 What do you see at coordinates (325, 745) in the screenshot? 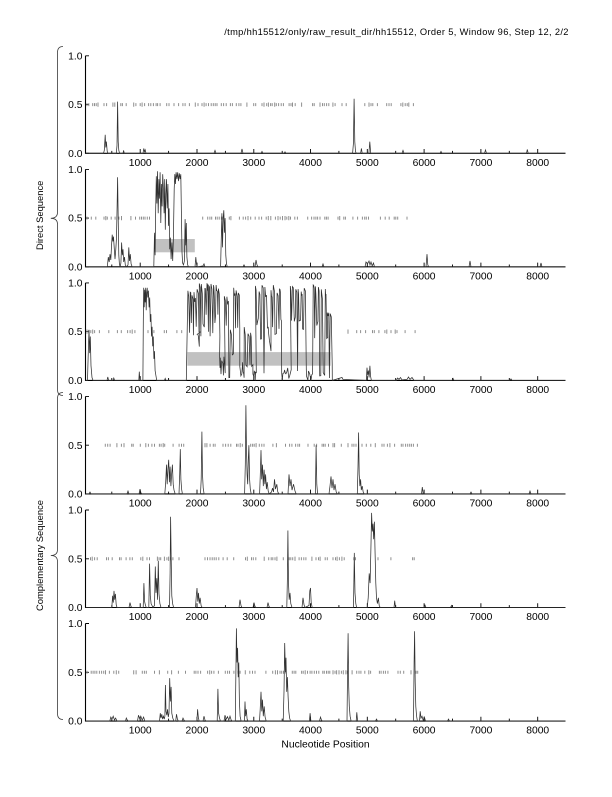
I see `svg-text: Nucleotide Position` at bounding box center [325, 745].